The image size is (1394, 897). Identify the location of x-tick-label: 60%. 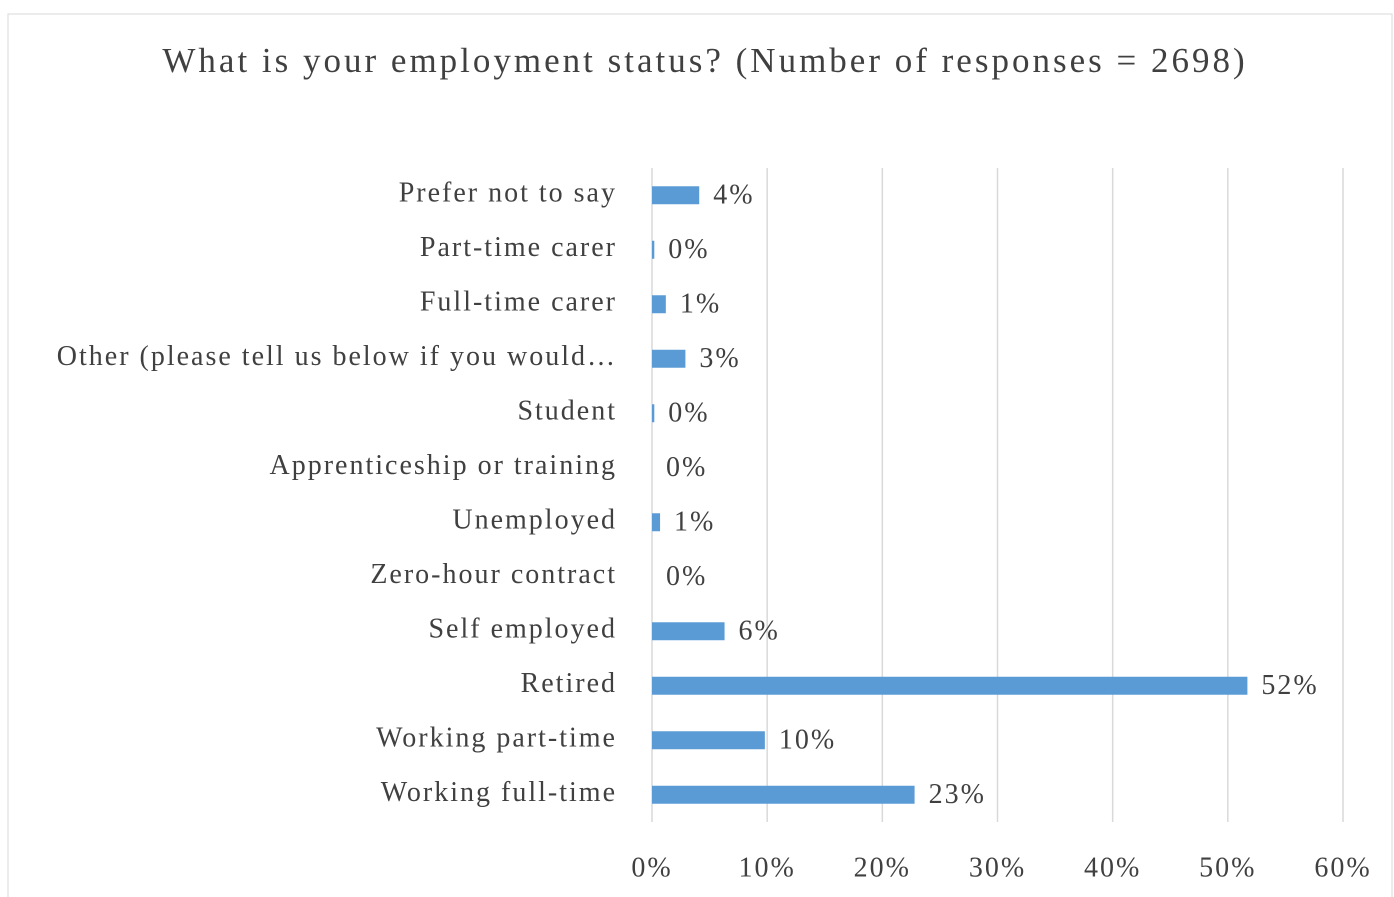
(1342, 867).